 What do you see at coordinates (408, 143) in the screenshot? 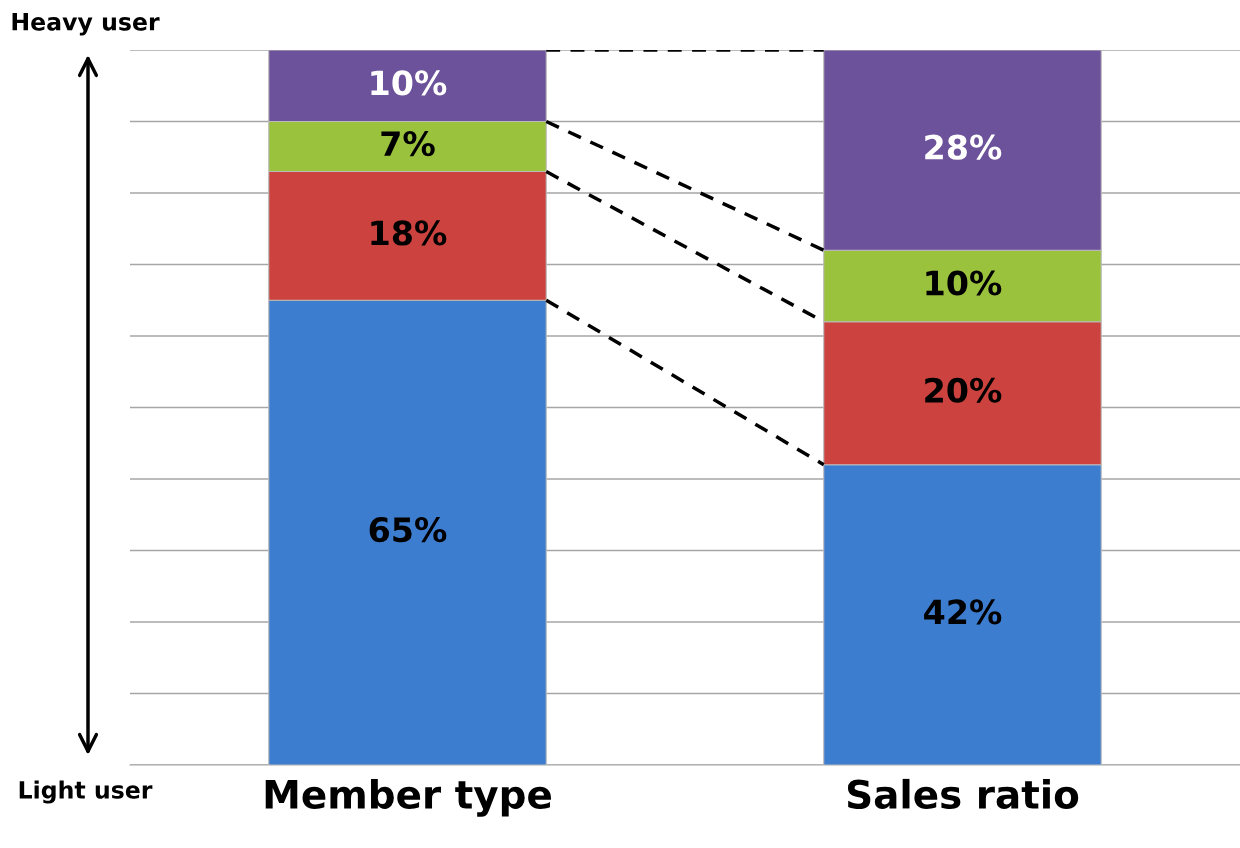
I see `data-label: 7%` at bounding box center [408, 143].